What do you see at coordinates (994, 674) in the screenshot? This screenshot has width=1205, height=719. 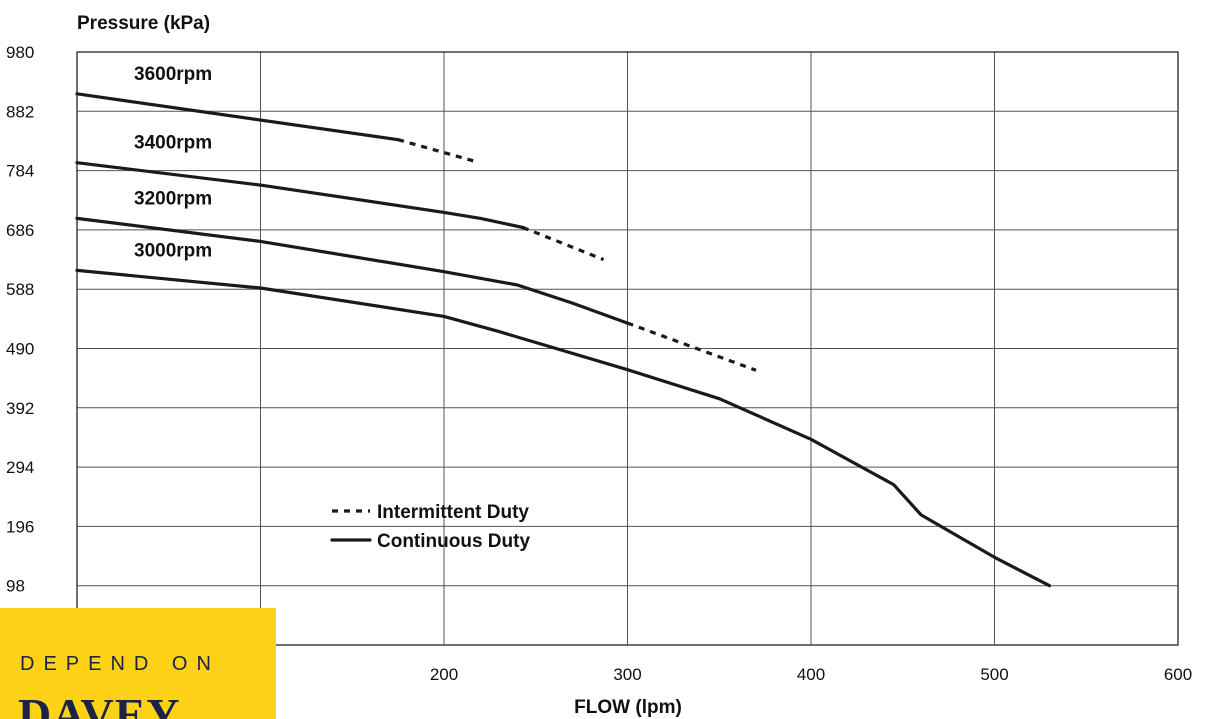 I see `x-tick-label: 500` at bounding box center [994, 674].